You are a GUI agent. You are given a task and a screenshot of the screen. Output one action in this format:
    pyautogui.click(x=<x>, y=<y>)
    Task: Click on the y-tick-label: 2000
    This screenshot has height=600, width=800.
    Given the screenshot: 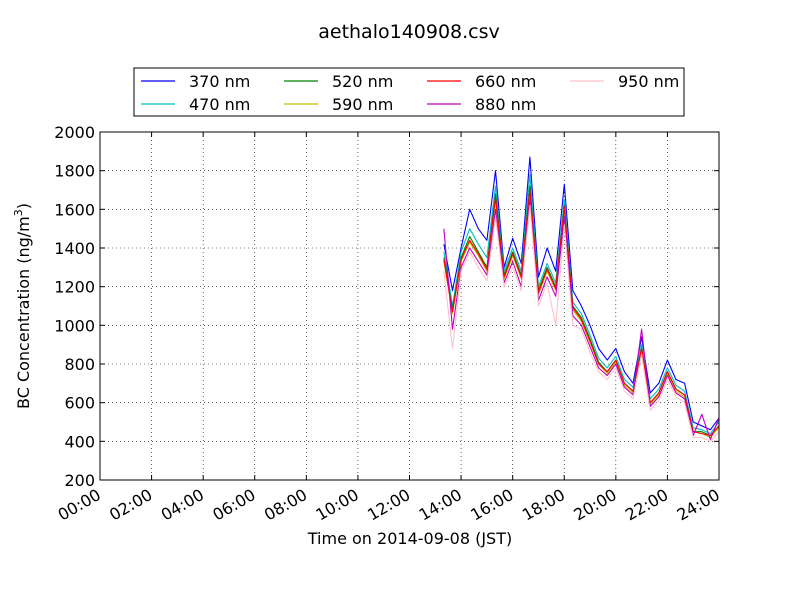 What is the action you would take?
    pyautogui.click(x=74, y=132)
    